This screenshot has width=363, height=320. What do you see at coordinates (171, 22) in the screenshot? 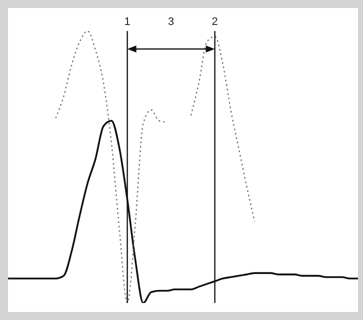
I see `text: 3` at bounding box center [171, 22].